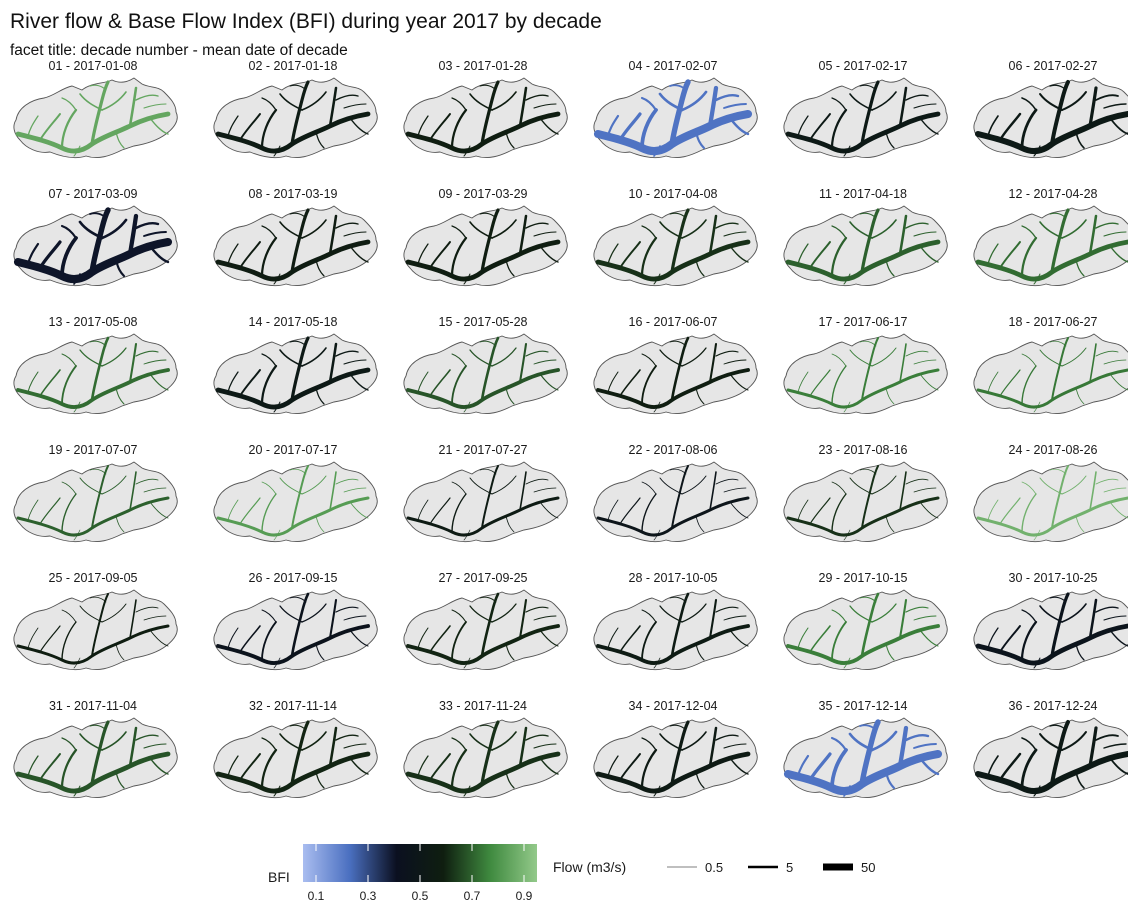 Image resolution: width=1128 pixels, height=908 pixels. Describe the element at coordinates (1053, 194) in the screenshot. I see `facet-title: 12 - 2017-04-28` at that location.